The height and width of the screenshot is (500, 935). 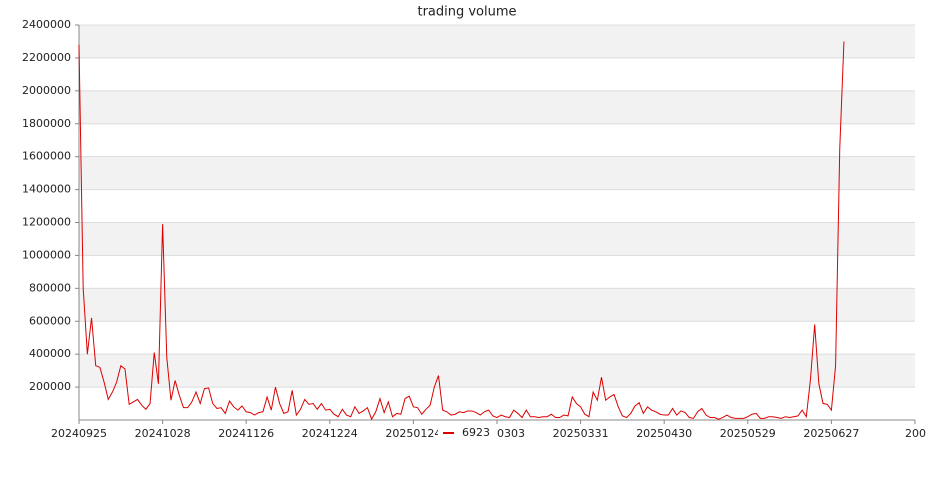 I want to click on y-tick-label: 600000, so click(x=50, y=320).